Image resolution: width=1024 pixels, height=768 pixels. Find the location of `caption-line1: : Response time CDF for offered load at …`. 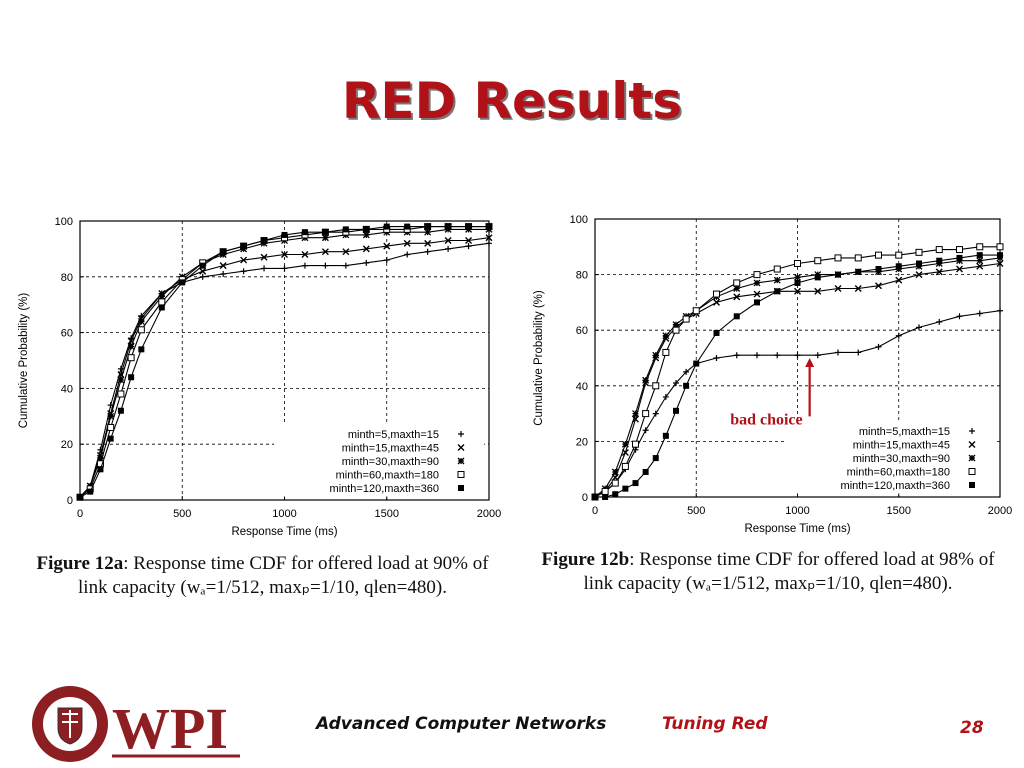

caption-line1: : Response time CDF for offered load at … is located at coordinates (306, 563).